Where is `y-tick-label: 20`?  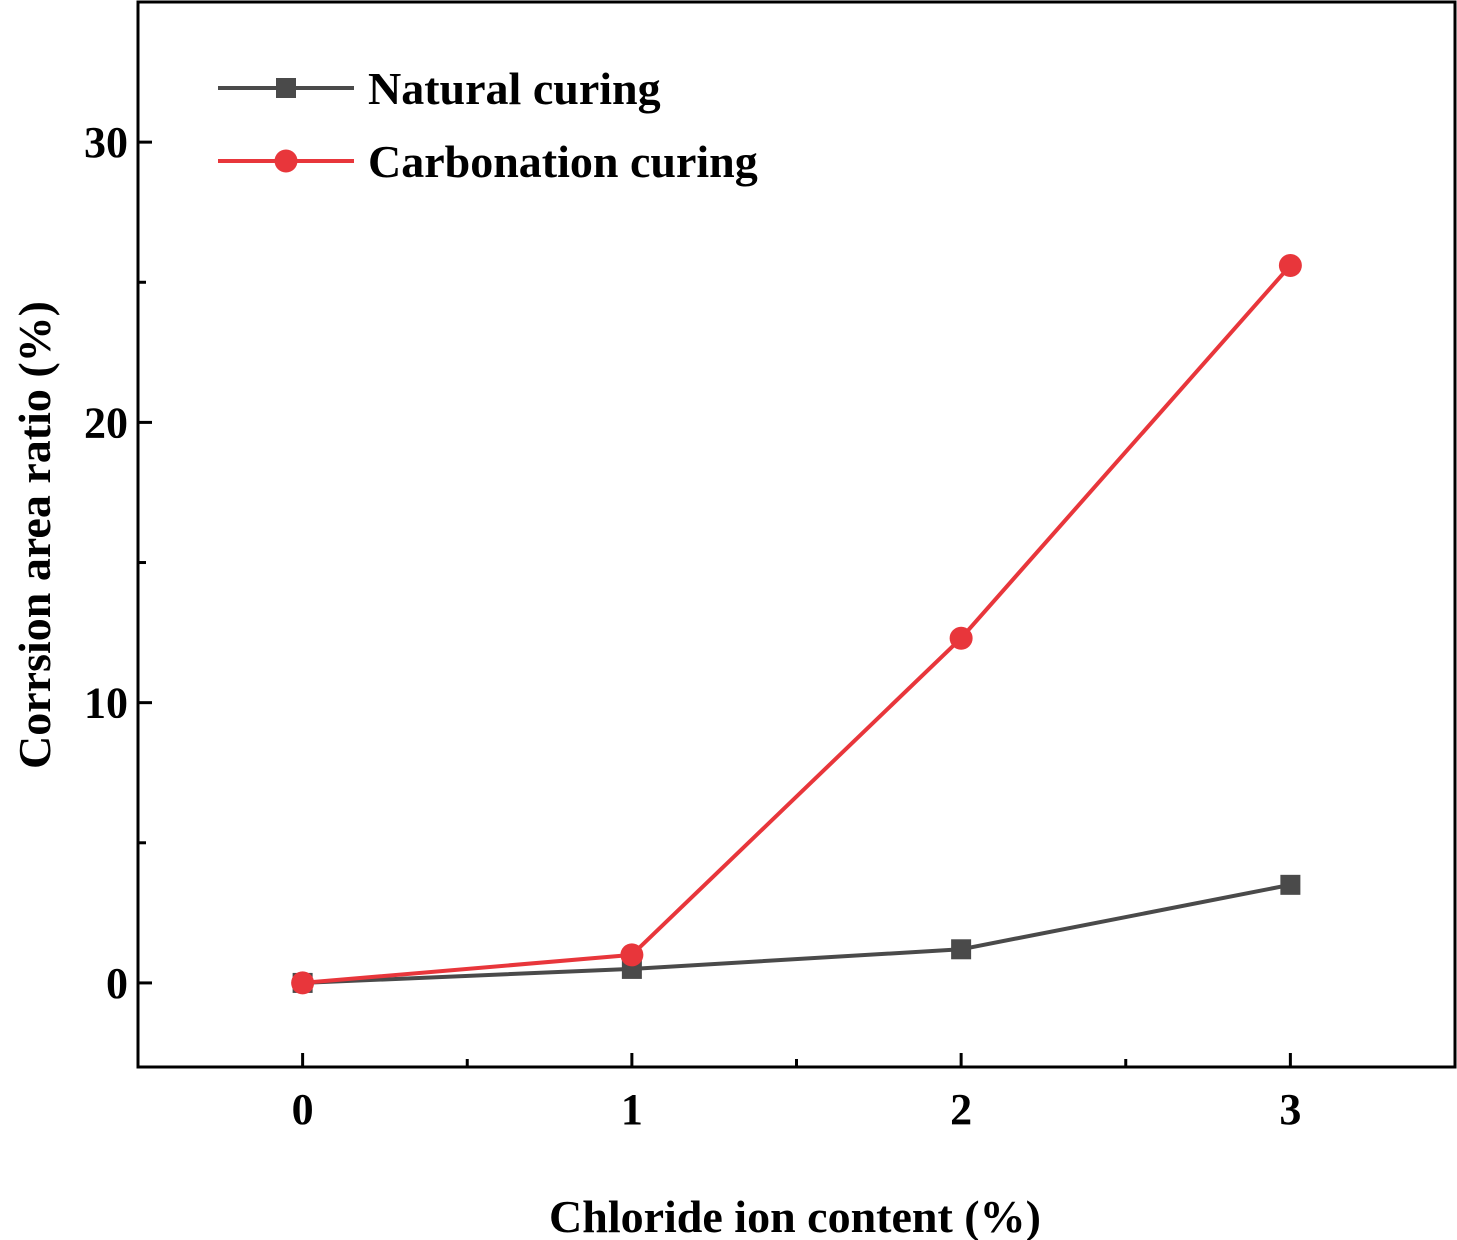 y-tick-label: 20 is located at coordinates (106, 422).